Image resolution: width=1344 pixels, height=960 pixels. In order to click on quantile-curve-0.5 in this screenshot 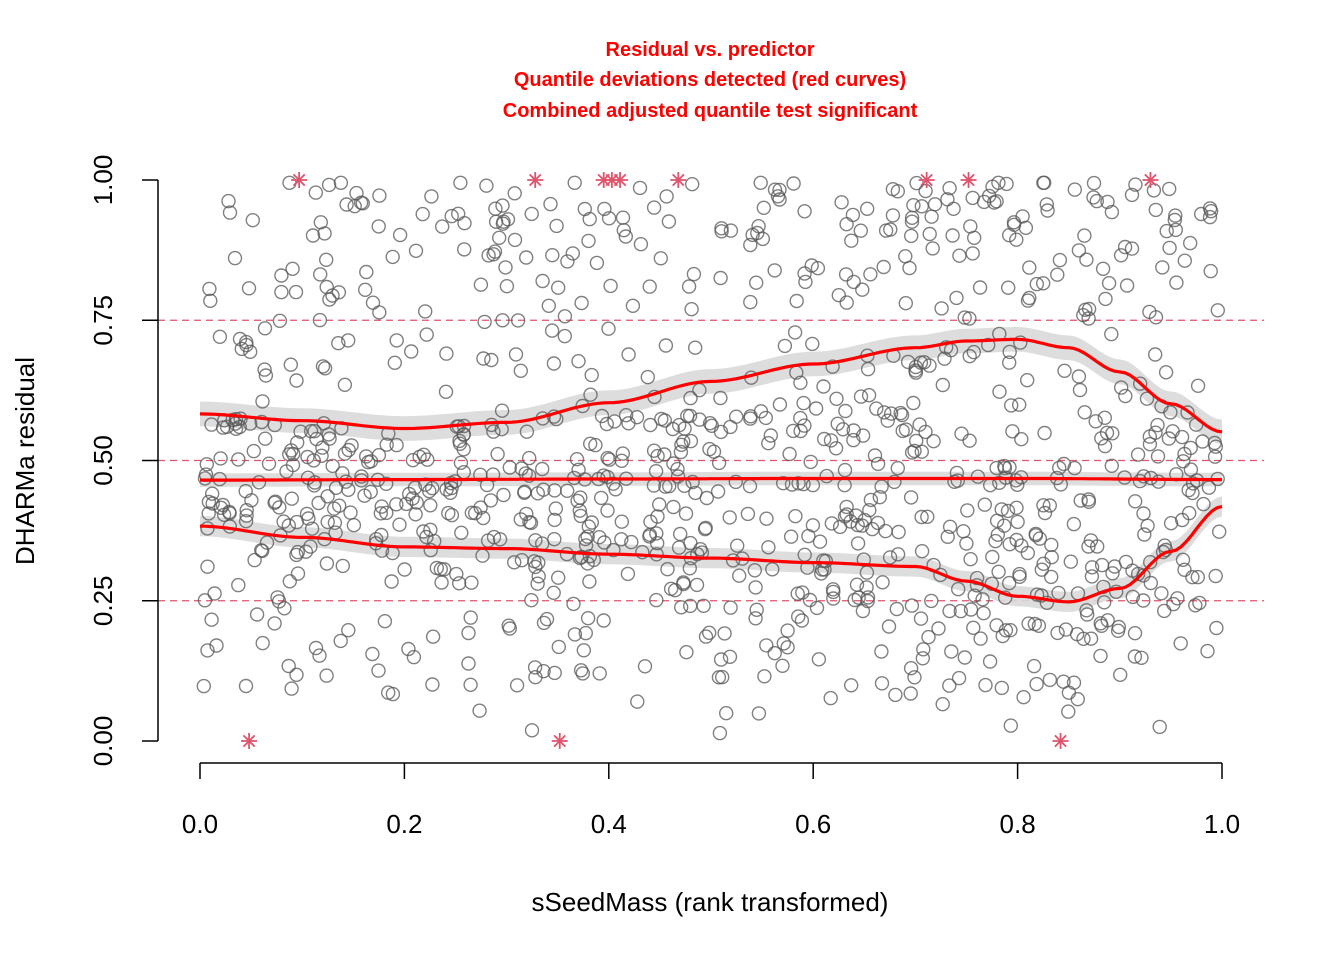, I will do `click(711, 479)`.